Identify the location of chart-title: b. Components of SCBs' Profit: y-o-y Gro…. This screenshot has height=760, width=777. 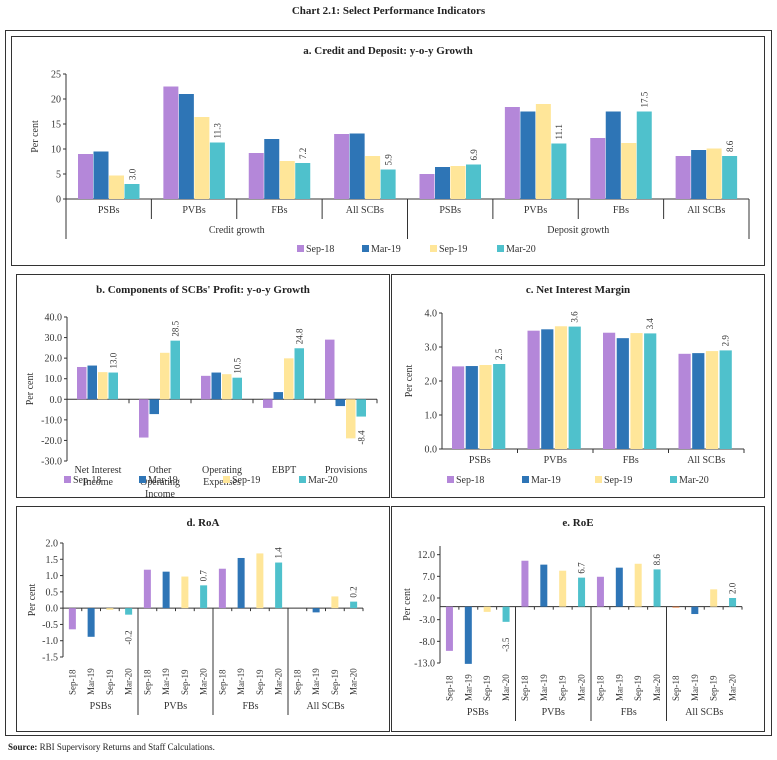
(203, 290).